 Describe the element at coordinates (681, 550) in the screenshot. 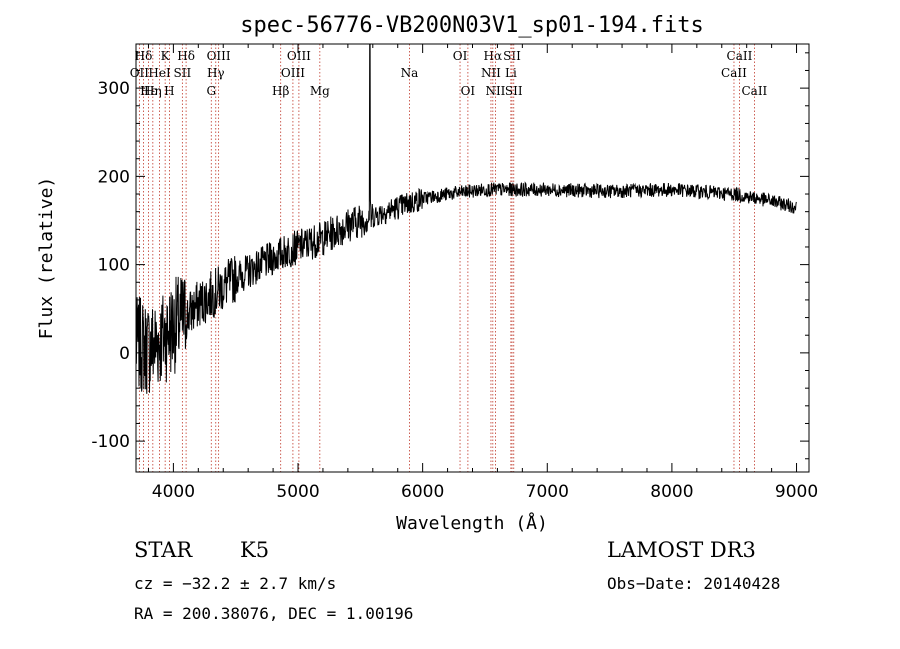

I see `survey-name: LAMOST DR3` at that location.